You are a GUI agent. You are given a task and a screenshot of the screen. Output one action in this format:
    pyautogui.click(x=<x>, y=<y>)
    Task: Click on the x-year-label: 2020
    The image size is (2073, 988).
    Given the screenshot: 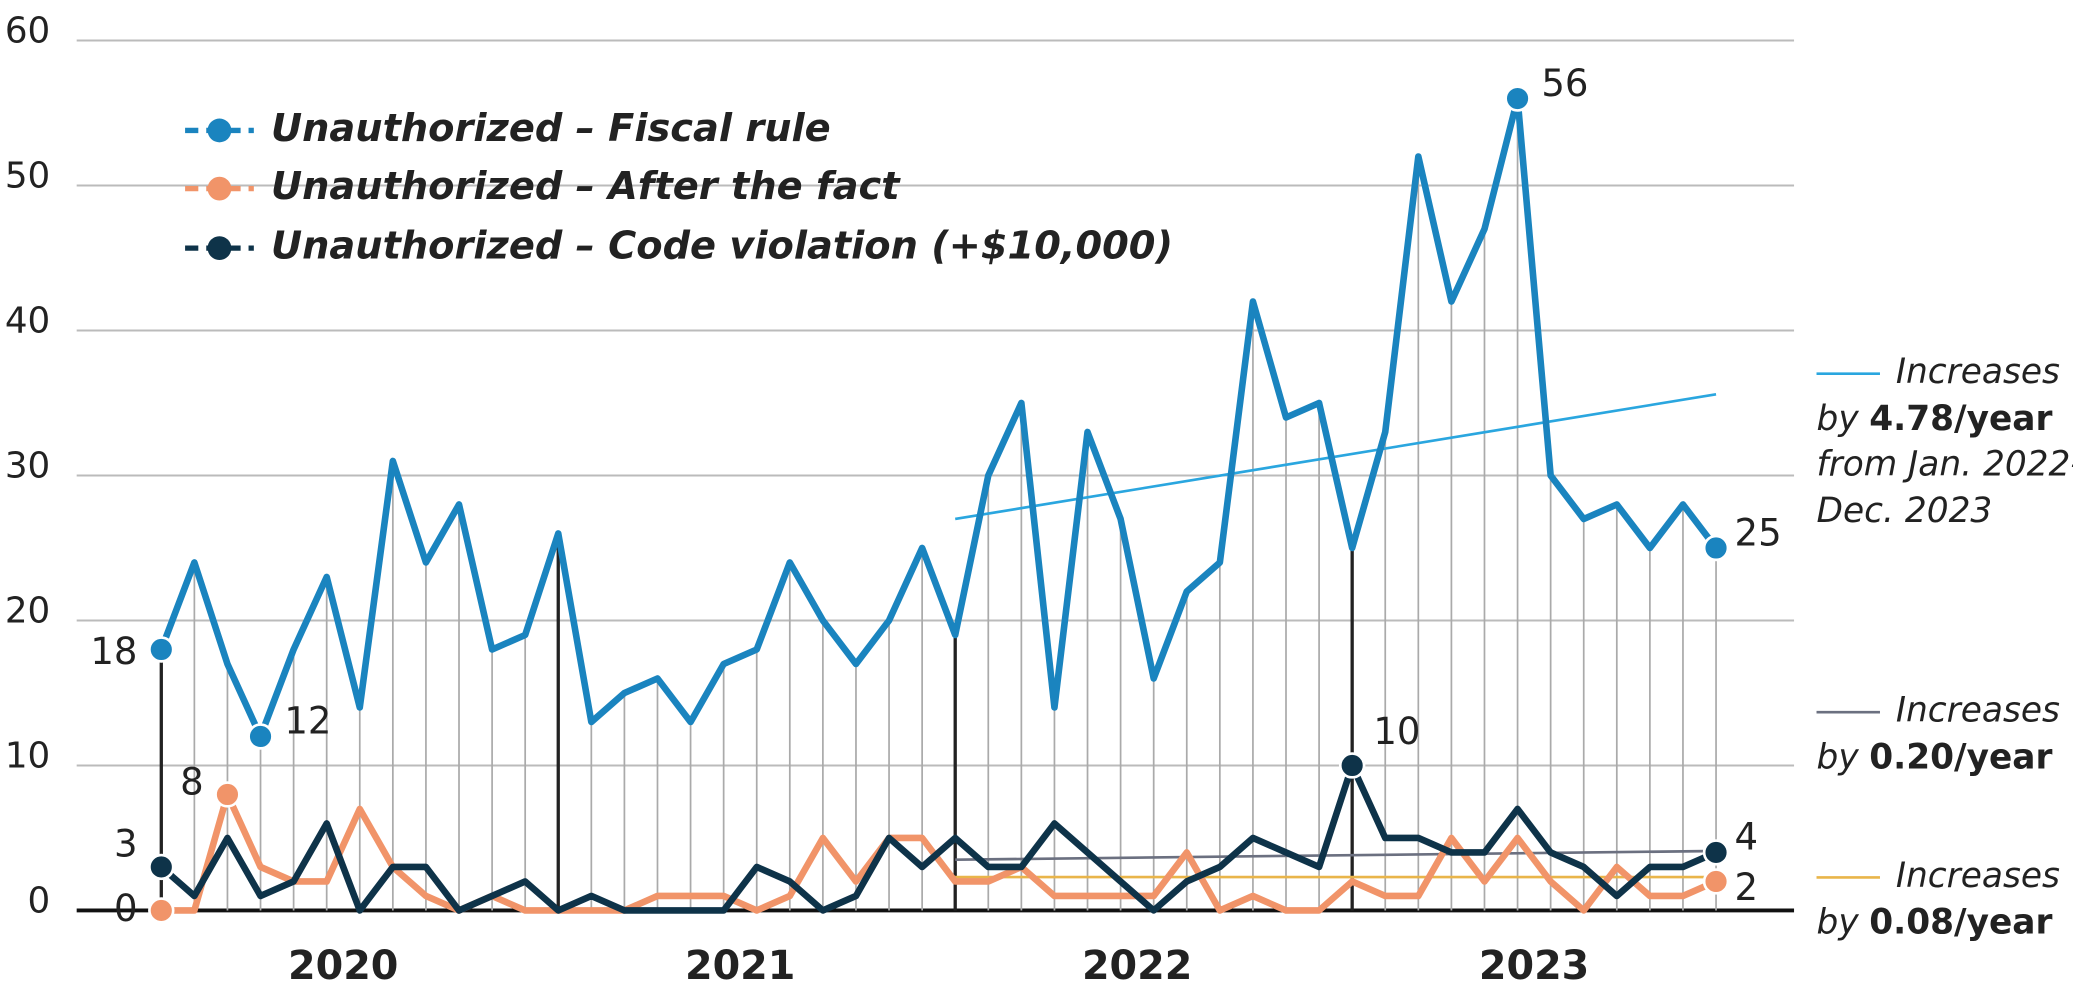 What is the action you would take?
    pyautogui.click(x=343, y=965)
    